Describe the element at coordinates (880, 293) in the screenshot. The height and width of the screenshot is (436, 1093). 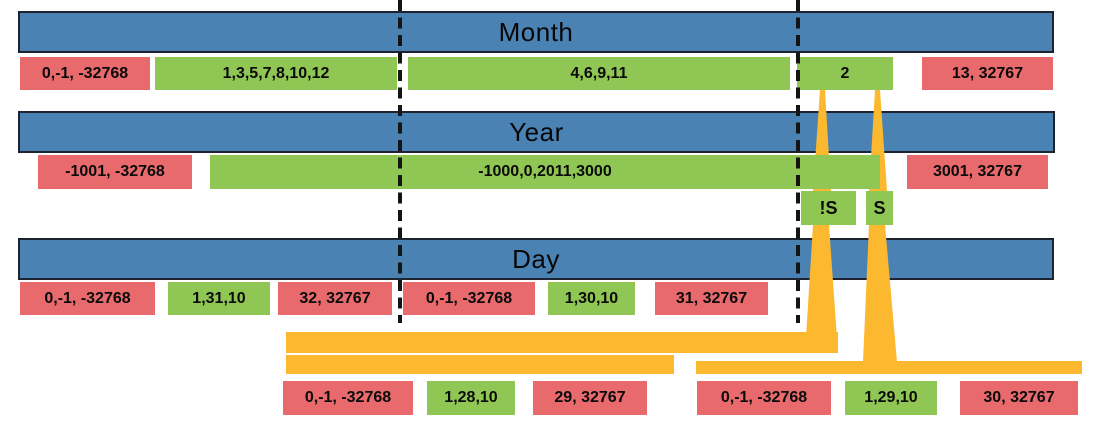
I see `leap-needle-bottom` at that location.